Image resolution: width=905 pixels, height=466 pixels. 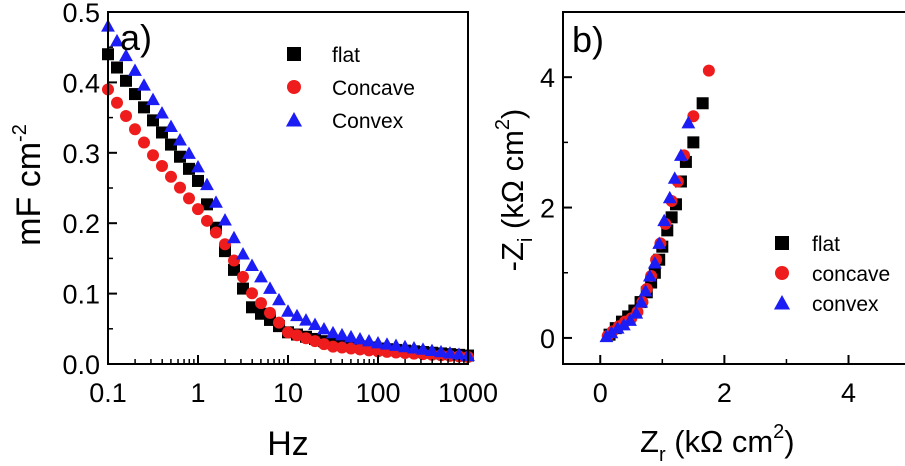 I want to click on panel-b-series-flat, so click(x=656, y=219).